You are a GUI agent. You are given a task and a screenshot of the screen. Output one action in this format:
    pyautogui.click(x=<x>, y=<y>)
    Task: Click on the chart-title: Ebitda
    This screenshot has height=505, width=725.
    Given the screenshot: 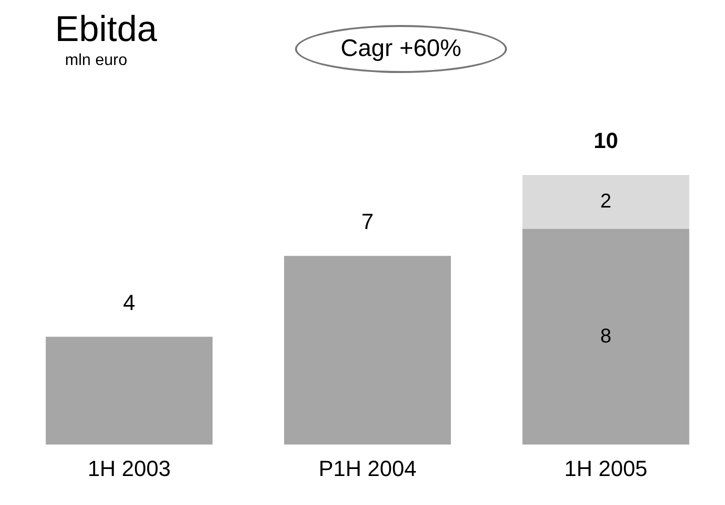 What is the action you would take?
    pyautogui.click(x=106, y=29)
    